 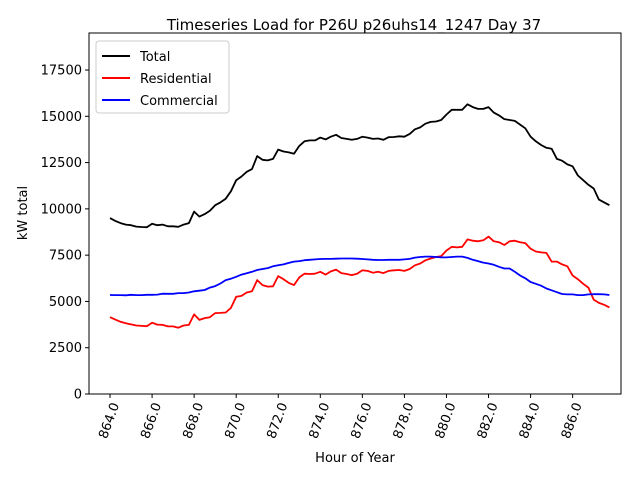 I want to click on series-line-commercial, so click(x=359, y=276).